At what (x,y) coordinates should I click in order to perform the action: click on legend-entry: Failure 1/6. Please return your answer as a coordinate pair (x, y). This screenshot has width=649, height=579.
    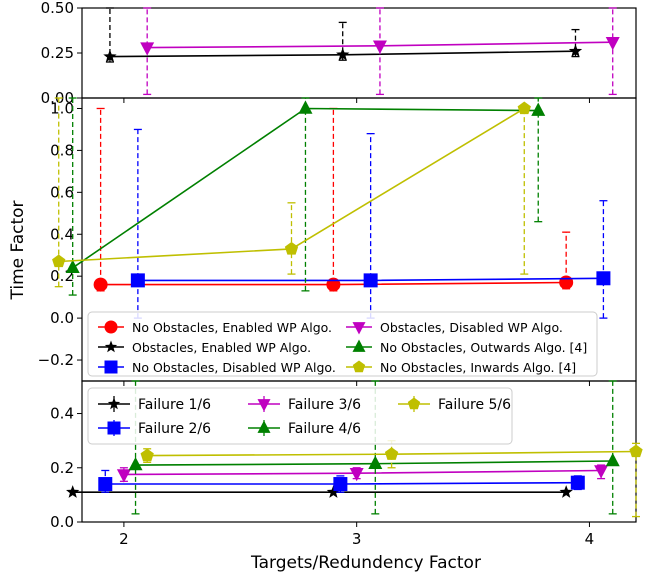
    Looking at the image, I should click on (154, 404).